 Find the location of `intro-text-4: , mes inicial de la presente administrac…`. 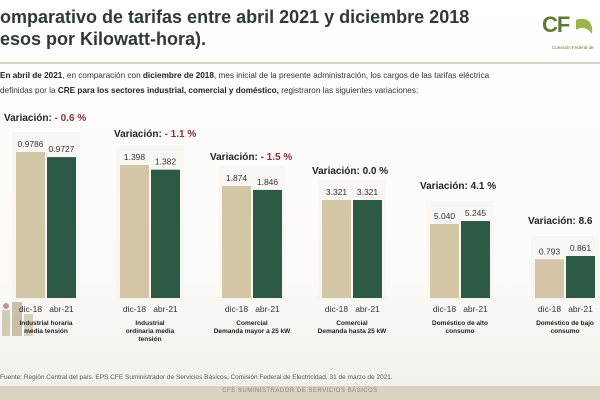

intro-text-4: , mes inicial de la presente administrac… is located at coordinates (351, 75).